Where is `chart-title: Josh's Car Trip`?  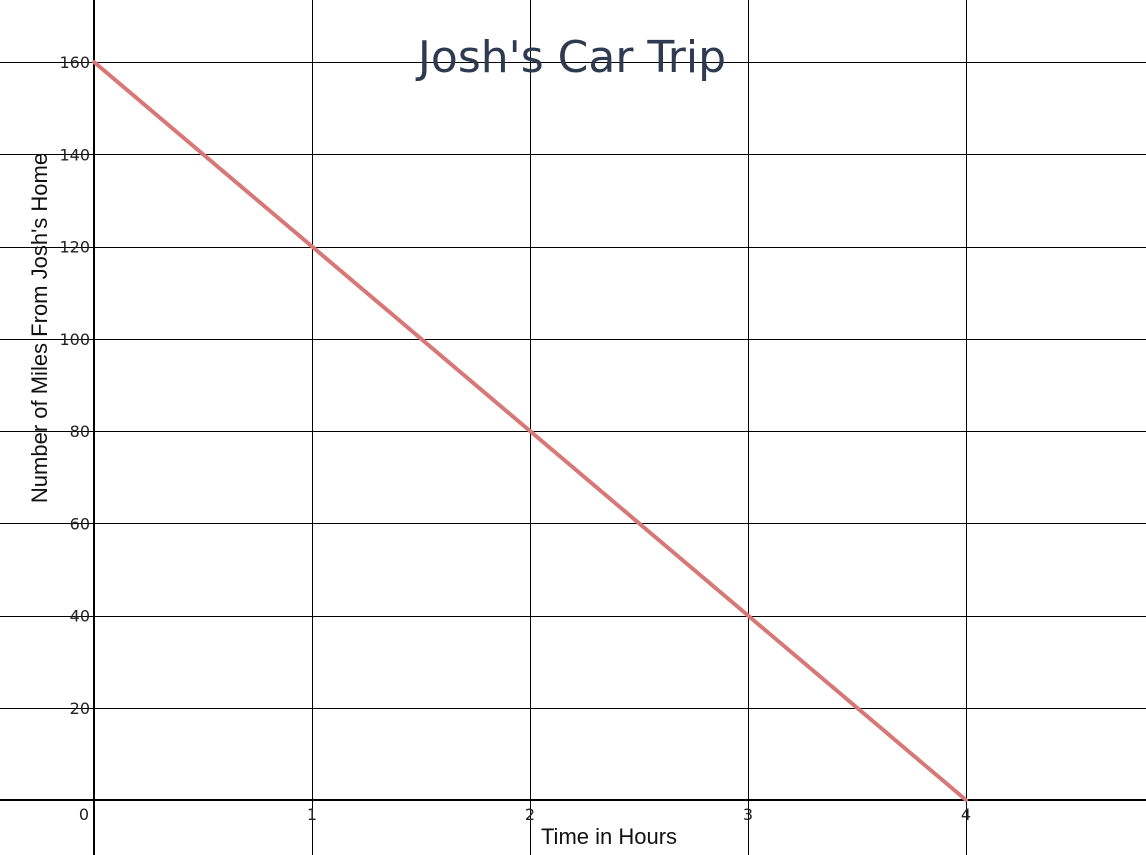
chart-title: Josh's Car Trip is located at coordinates (570, 57).